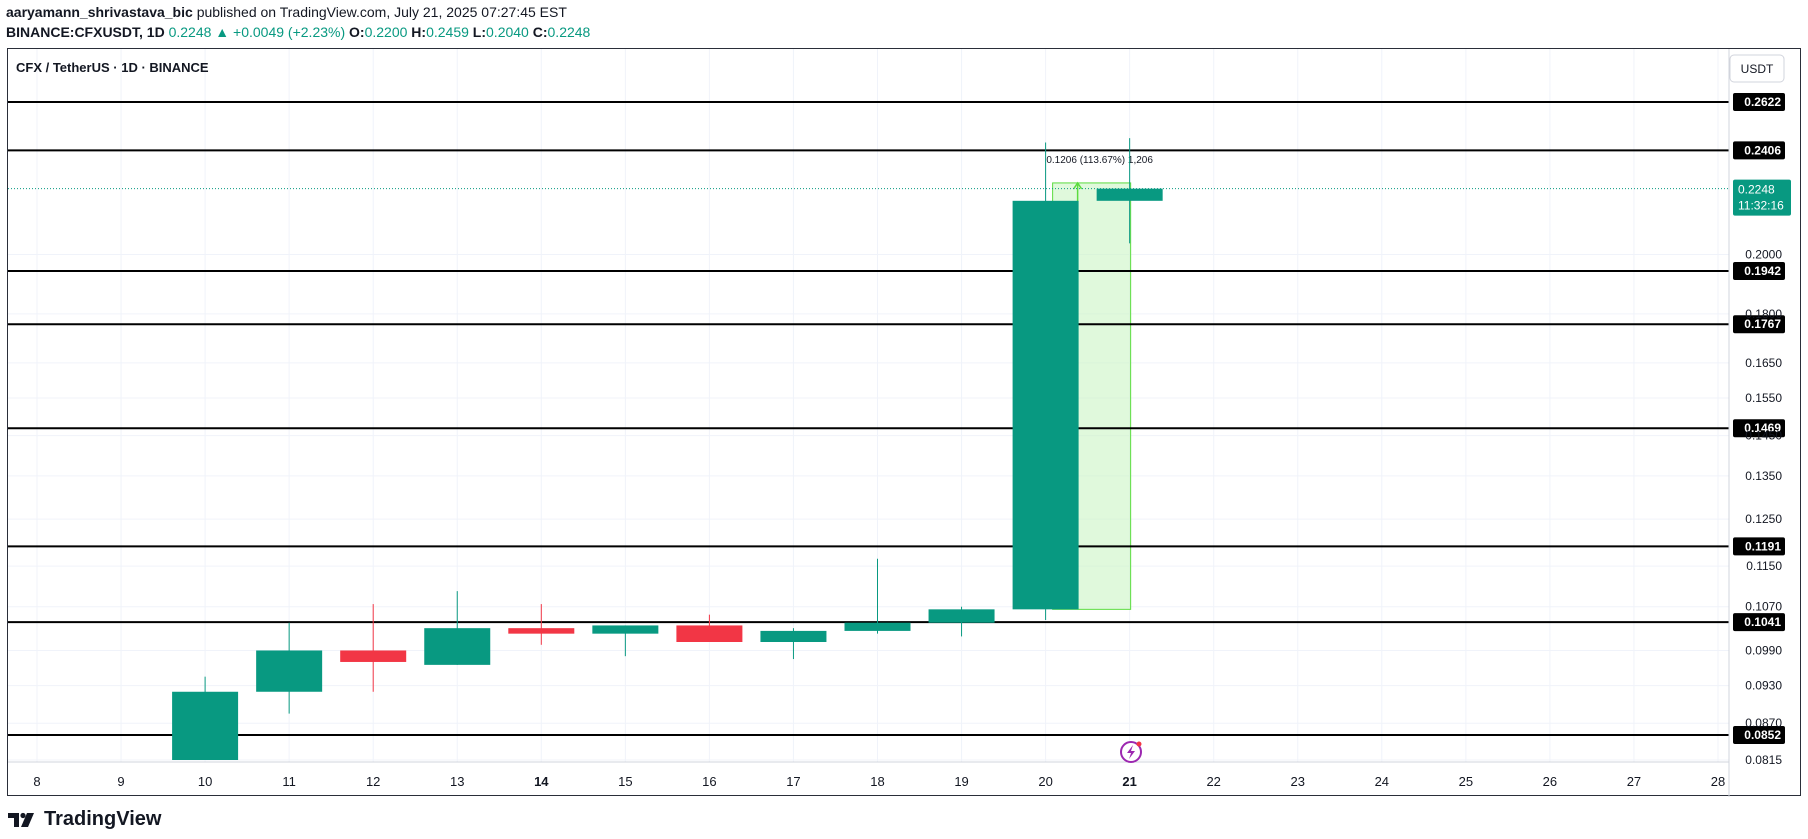 The height and width of the screenshot is (839, 1808). I want to click on price-change: ▲ +0.0049 (+2.23%), so click(280, 32).